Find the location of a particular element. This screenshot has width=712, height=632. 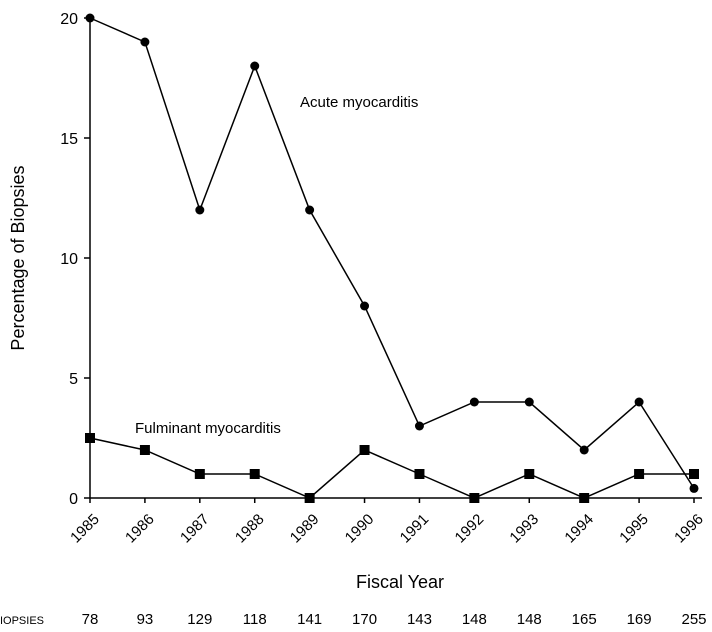

biopsy-count: 118 is located at coordinates (255, 619).